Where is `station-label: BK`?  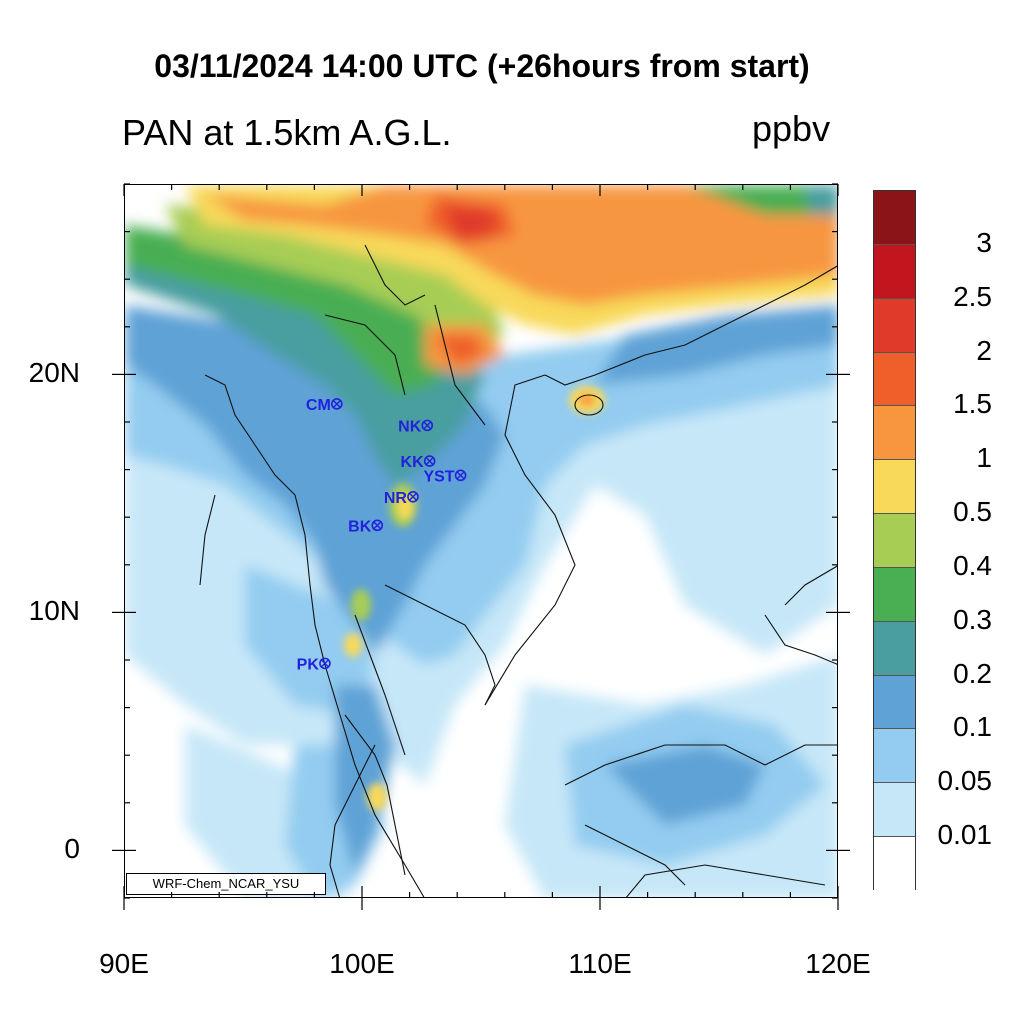
station-label: BK is located at coordinates (360, 526).